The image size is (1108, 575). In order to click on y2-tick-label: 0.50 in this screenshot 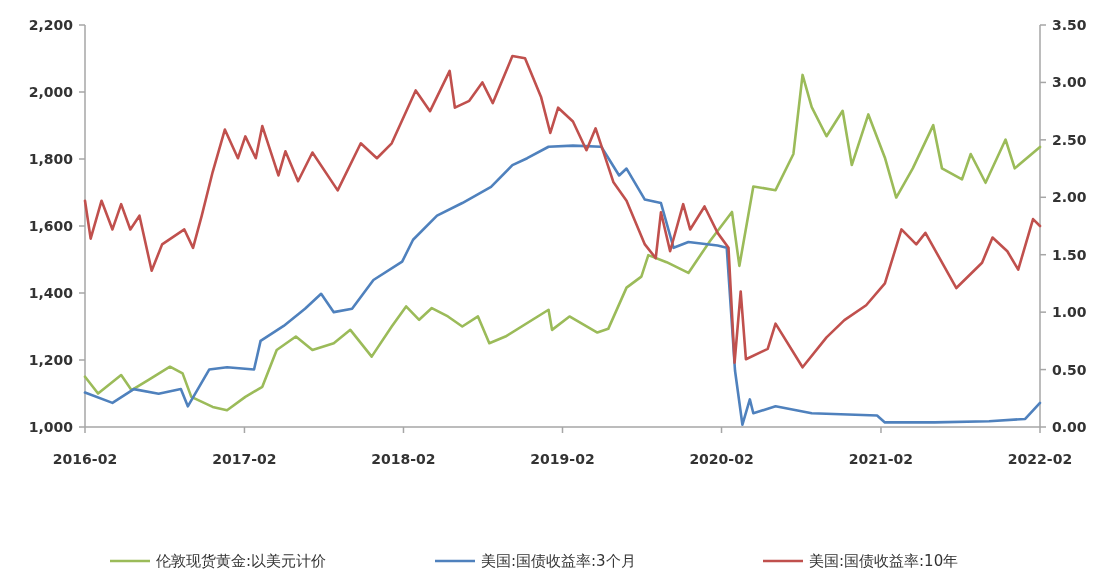, I will do `click(1069, 369)`.